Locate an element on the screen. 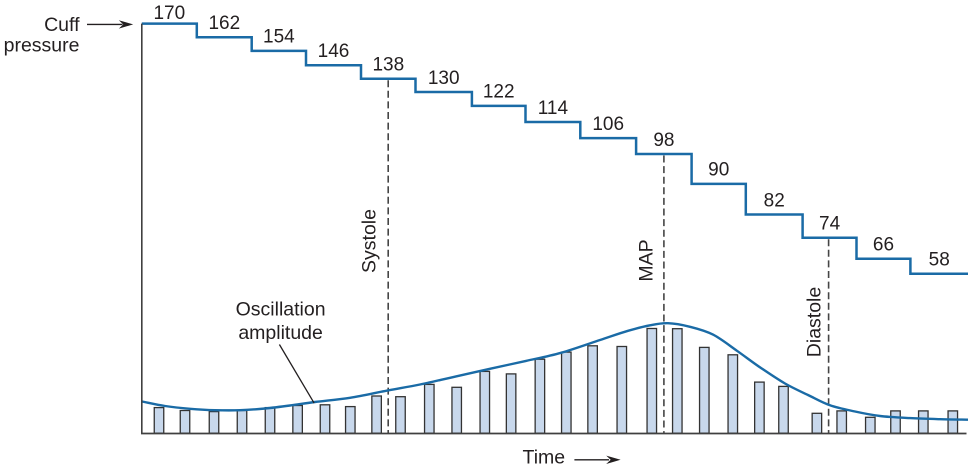 This screenshot has height=467, width=968. svg-text: 98 is located at coordinates (663, 140).